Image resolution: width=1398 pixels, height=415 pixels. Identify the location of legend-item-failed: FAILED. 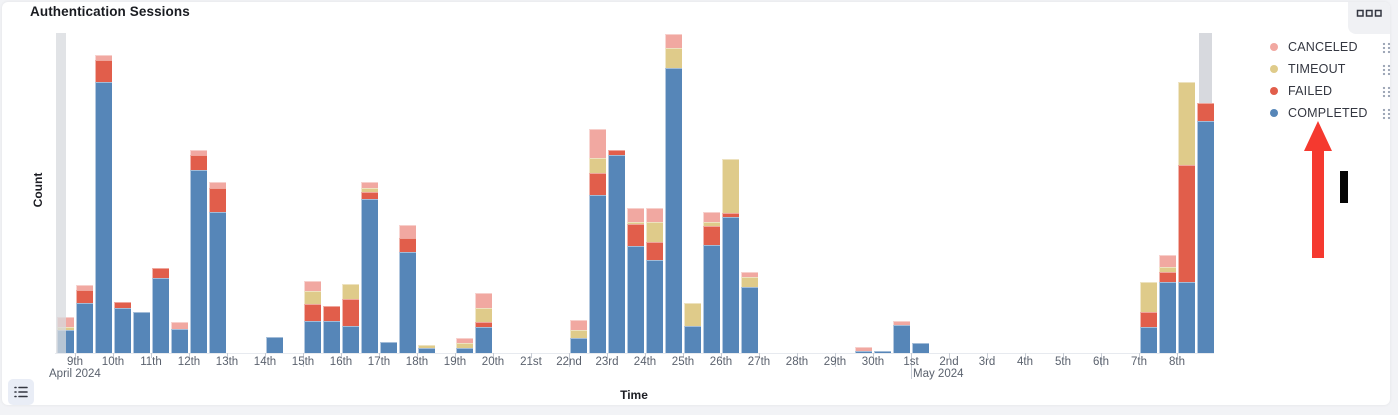
(1301, 91).